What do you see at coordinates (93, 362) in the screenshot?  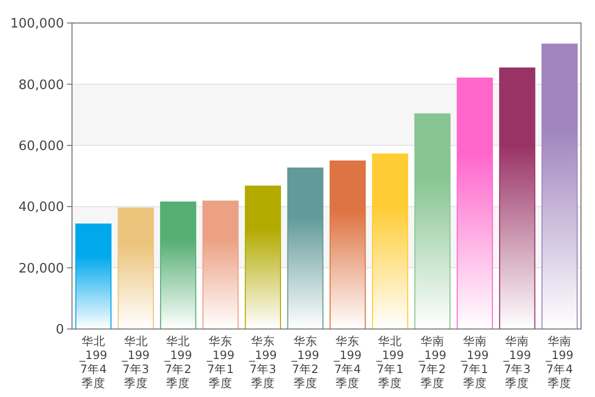 I see `x-tick-label: 华北_1997年4季度` at bounding box center [93, 362].